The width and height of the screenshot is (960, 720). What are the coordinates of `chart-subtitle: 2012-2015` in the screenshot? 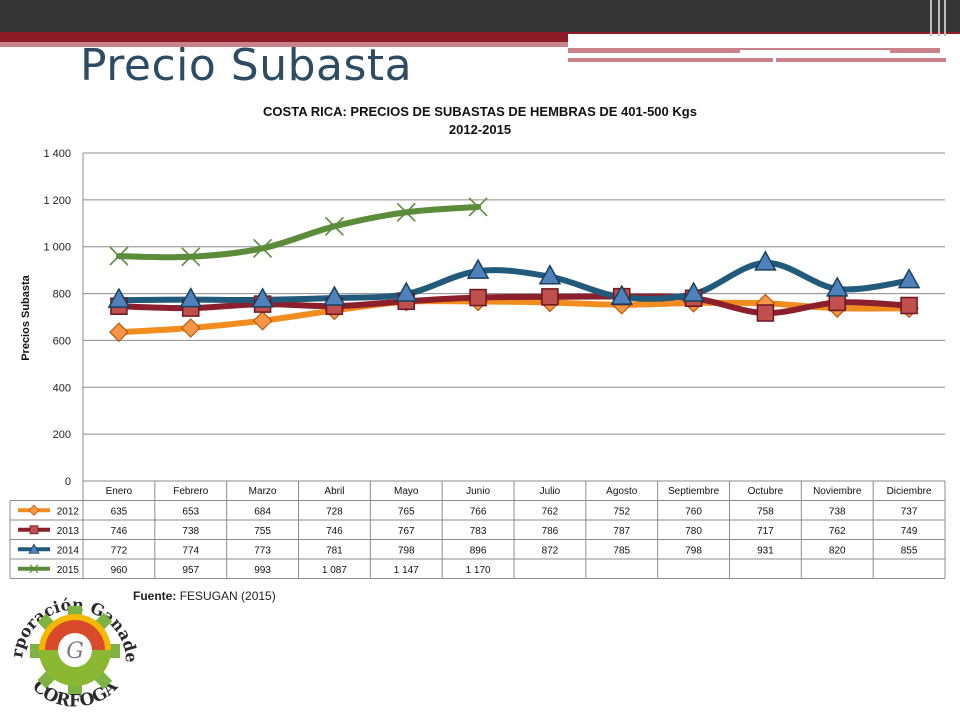 It's located at (480, 129).